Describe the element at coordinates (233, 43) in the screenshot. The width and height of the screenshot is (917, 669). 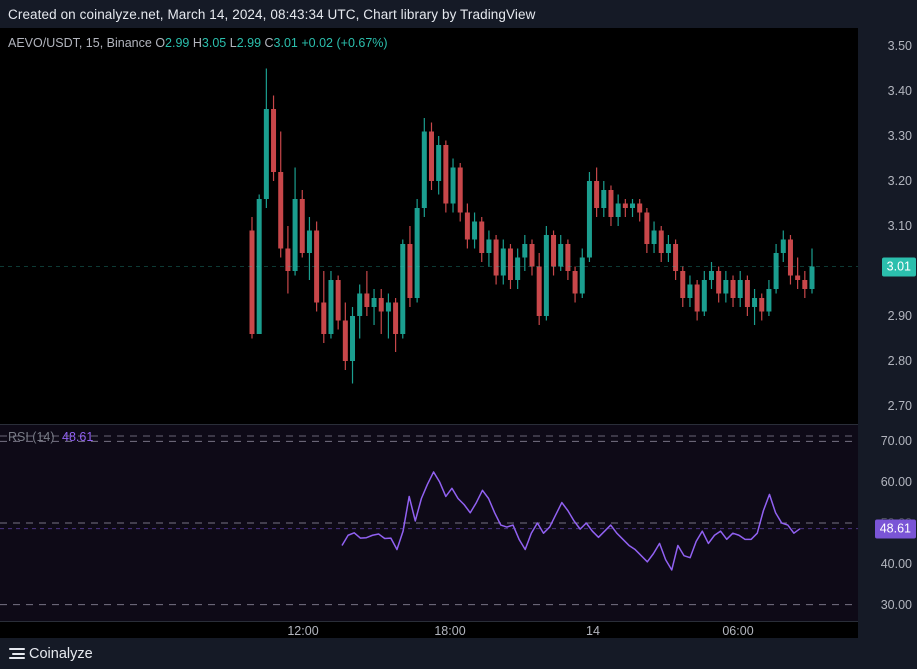
I see `legend-low-label: L` at that location.